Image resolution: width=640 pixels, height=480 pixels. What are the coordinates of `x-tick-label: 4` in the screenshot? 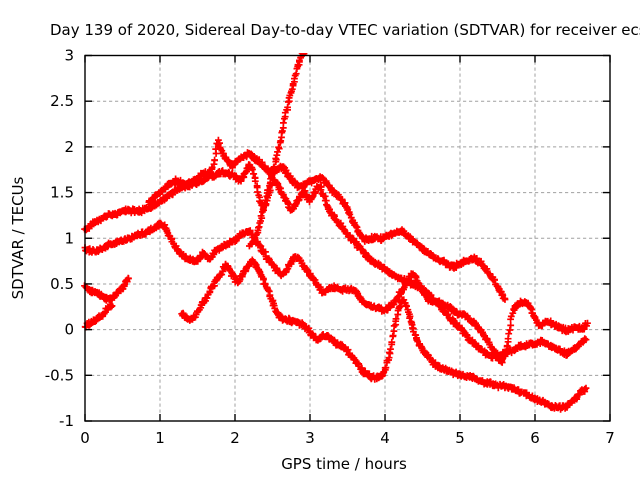 It's located at (385, 438).